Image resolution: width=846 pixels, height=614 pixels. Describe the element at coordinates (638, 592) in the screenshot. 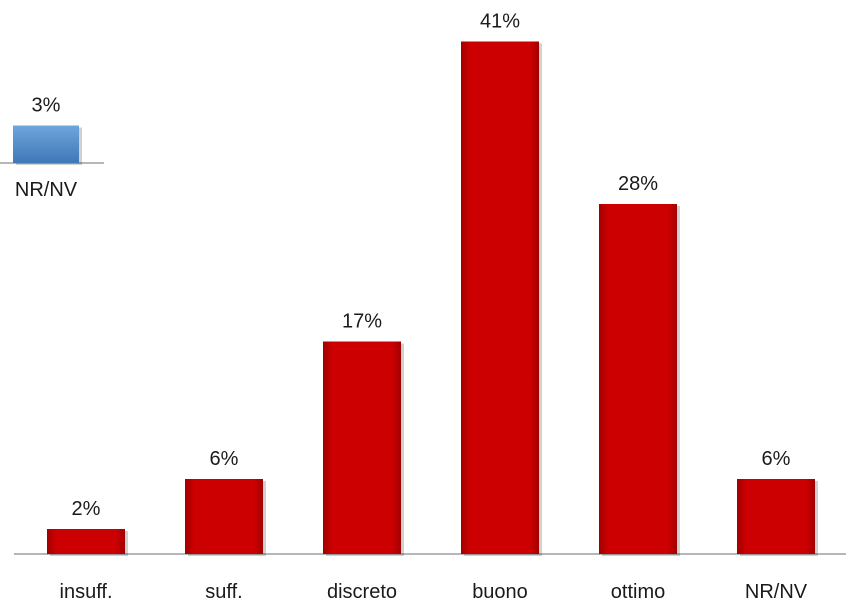

I see `category-label: ottimo` at that location.